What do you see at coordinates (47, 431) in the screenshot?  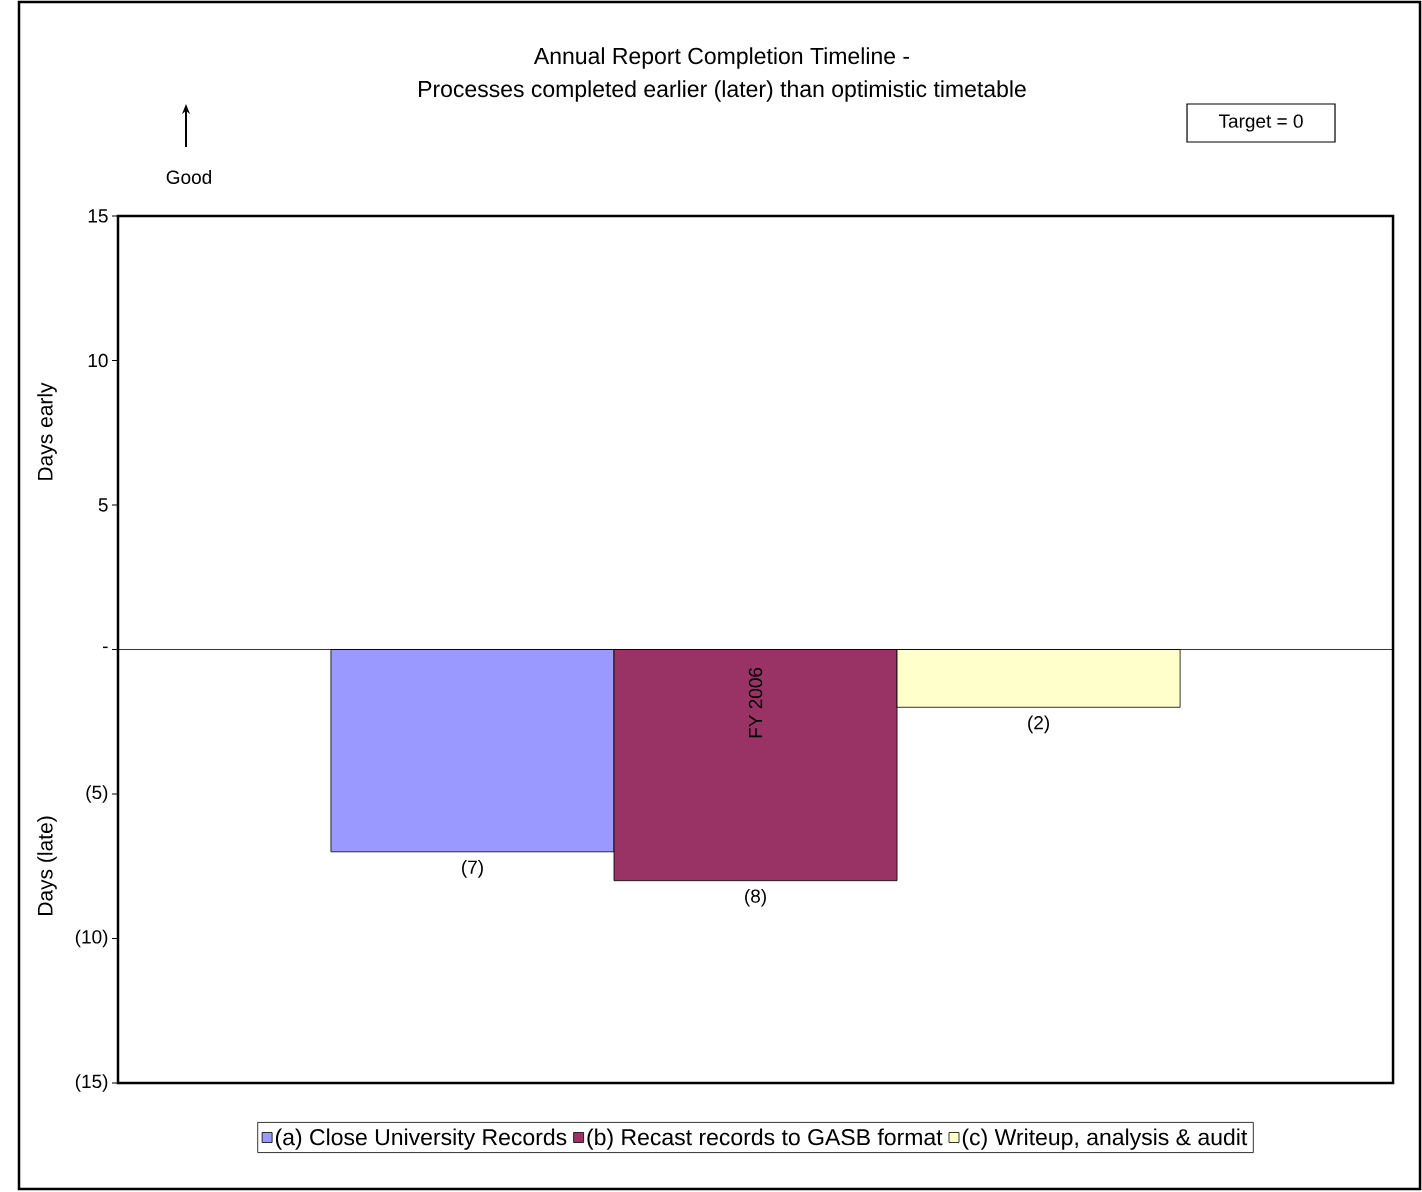 I see `y-axis-title: Days early` at bounding box center [47, 431].